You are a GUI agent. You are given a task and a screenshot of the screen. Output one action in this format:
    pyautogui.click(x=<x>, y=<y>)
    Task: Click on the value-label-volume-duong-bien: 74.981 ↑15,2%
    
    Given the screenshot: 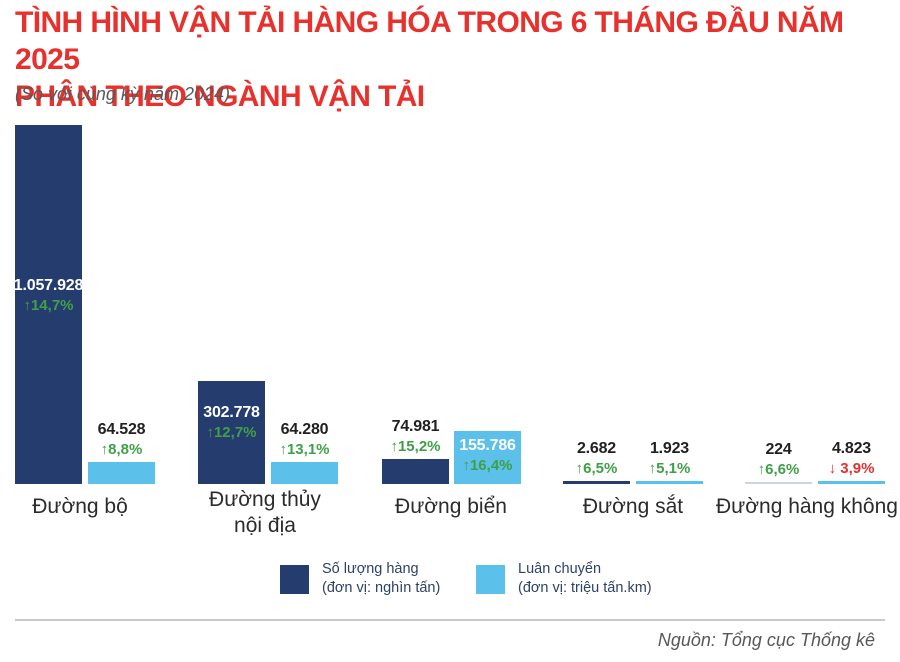 What is the action you would take?
    pyautogui.click(x=416, y=436)
    